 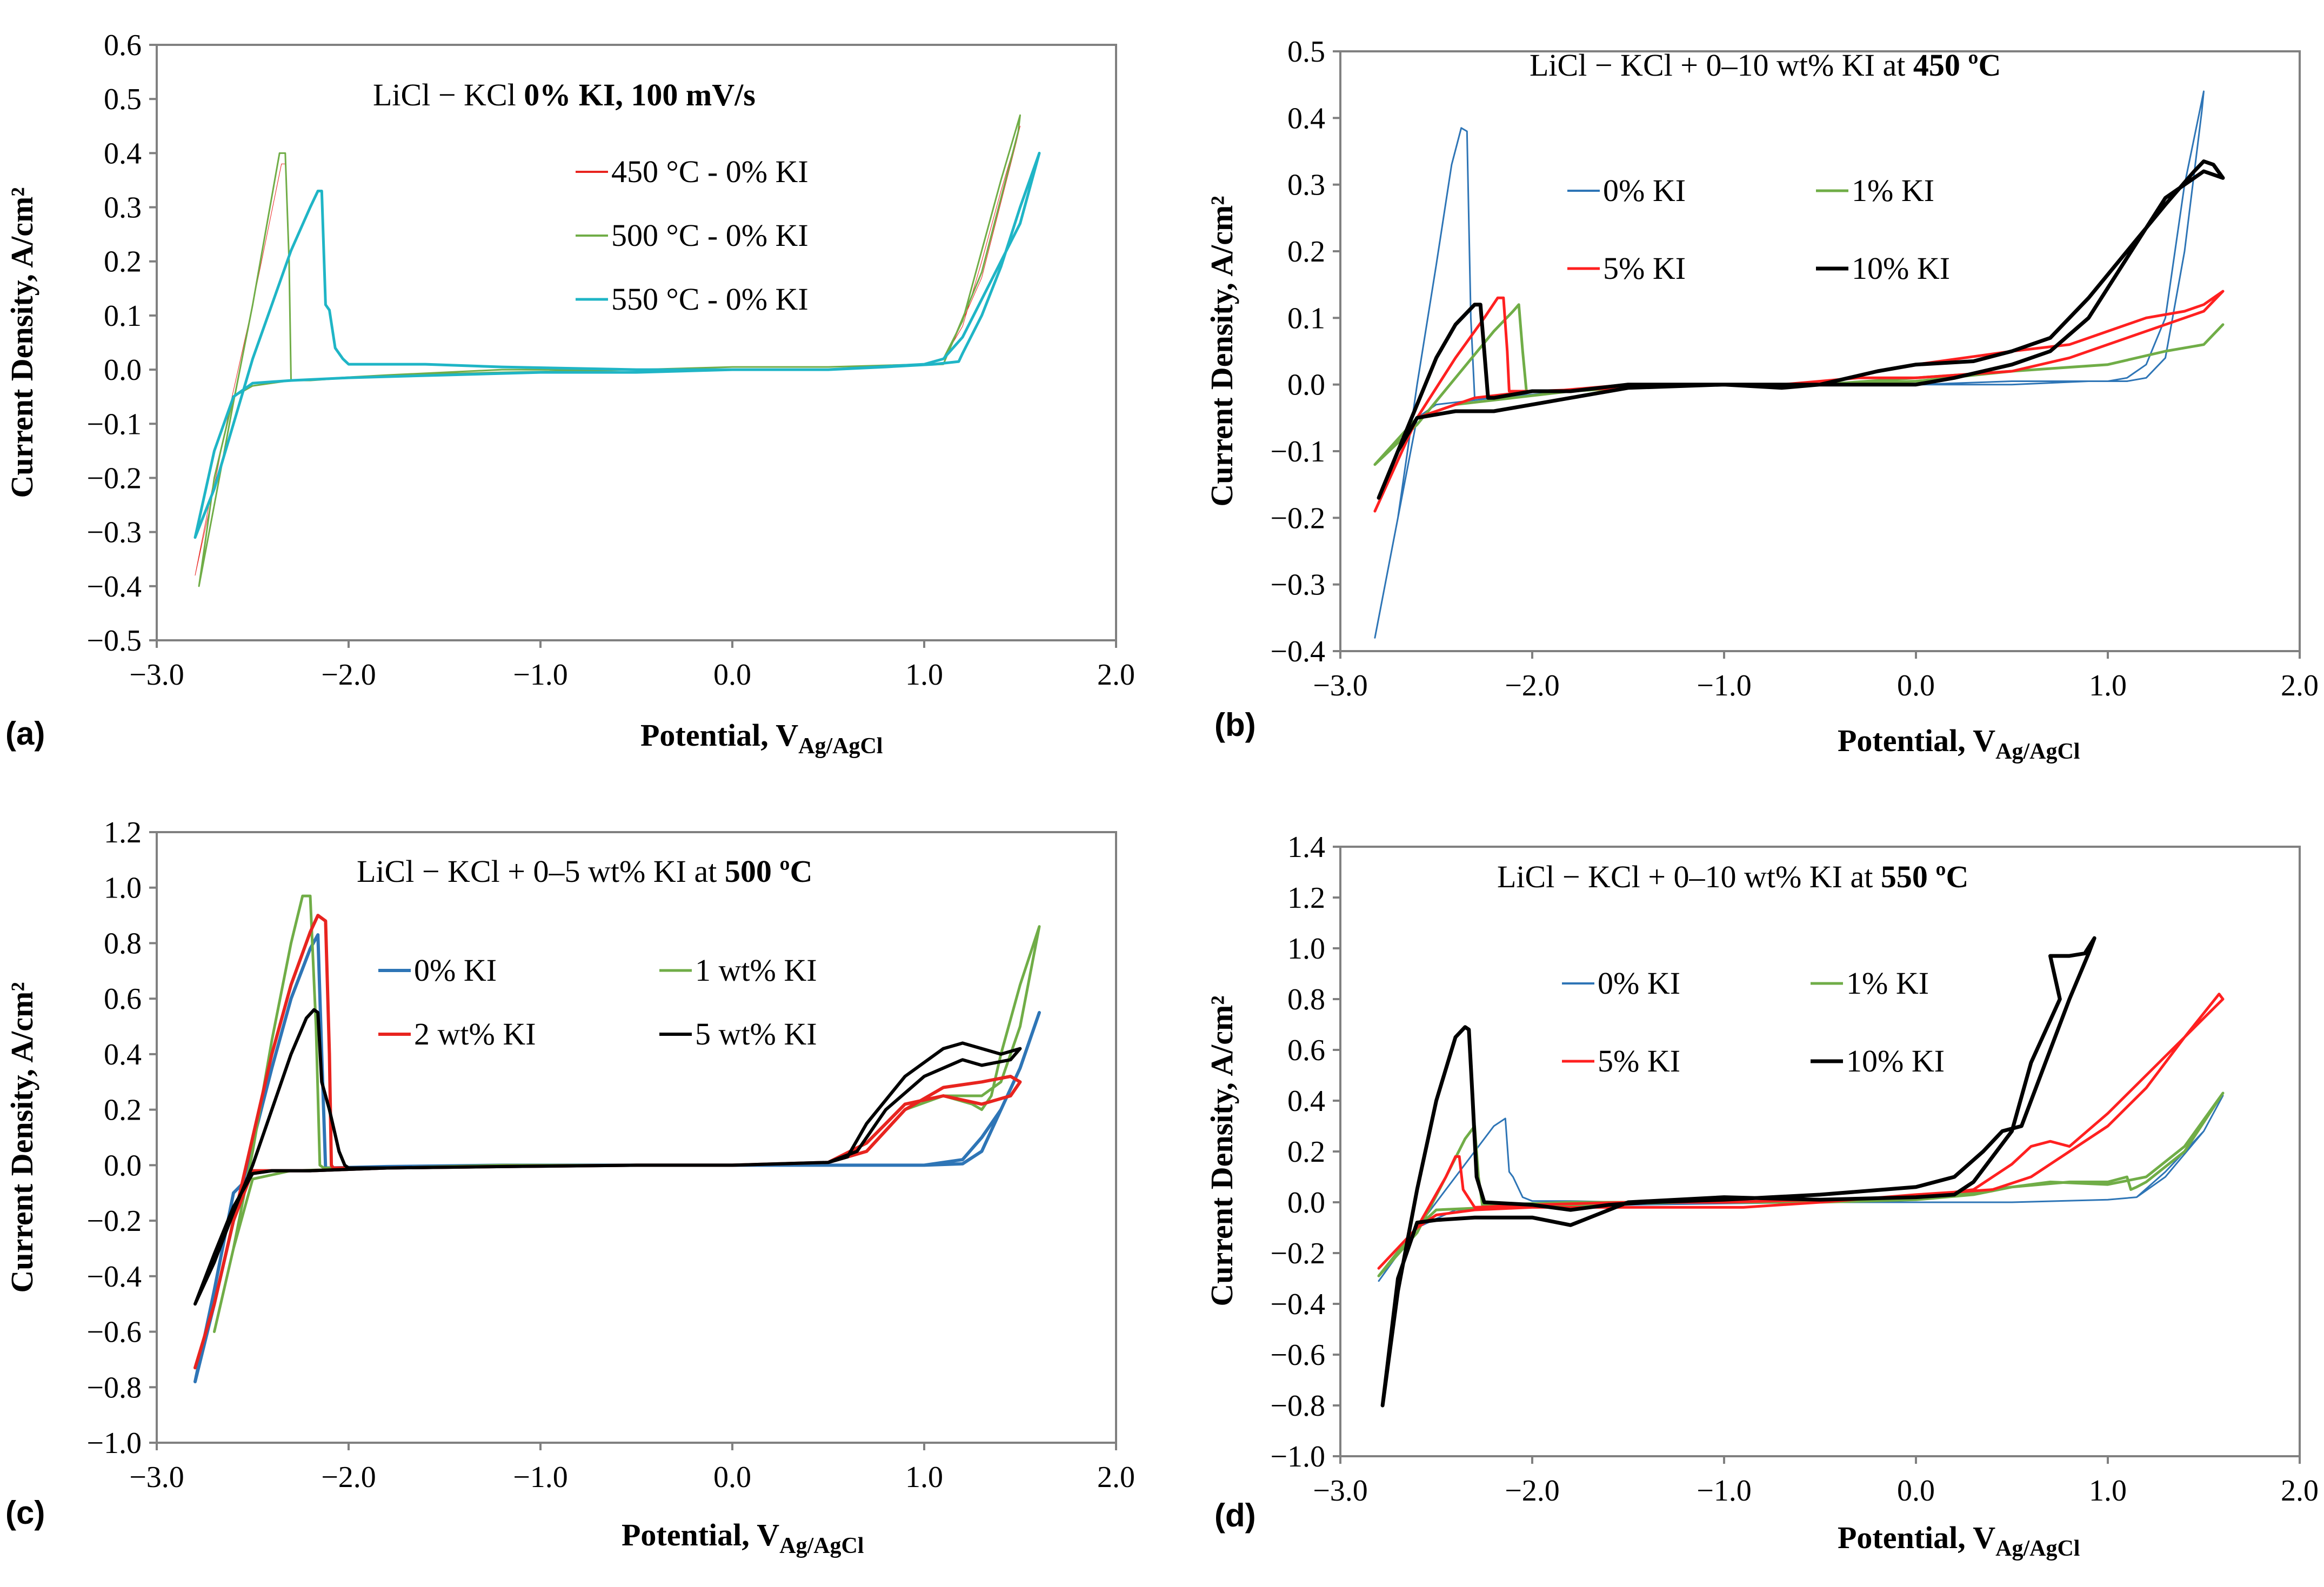 What do you see at coordinates (1644, 268) in the screenshot?
I see `legend-label: 5% KI` at bounding box center [1644, 268].